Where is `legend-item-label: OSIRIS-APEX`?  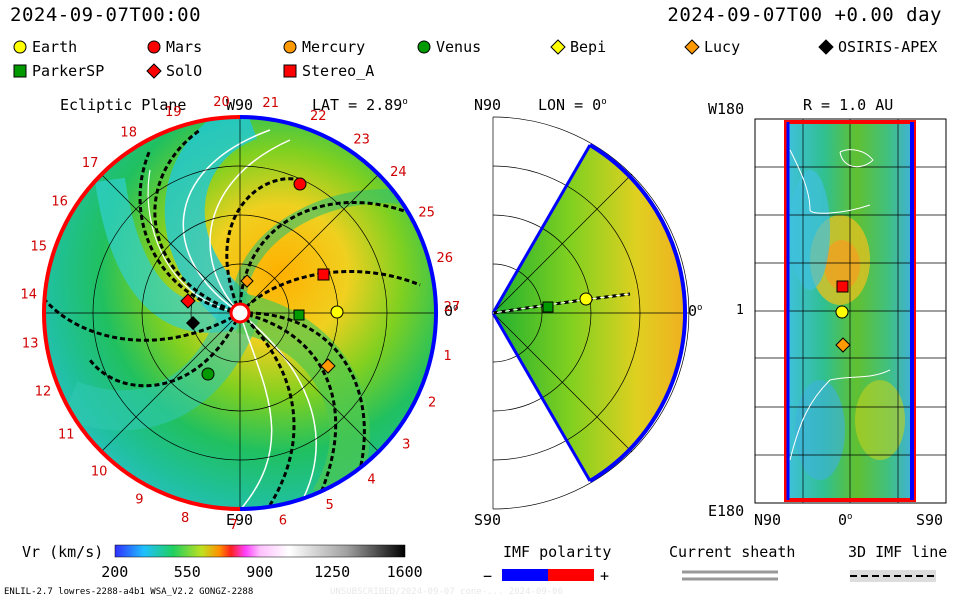 legend-item-label: OSIRIS-APEX is located at coordinates (888, 47).